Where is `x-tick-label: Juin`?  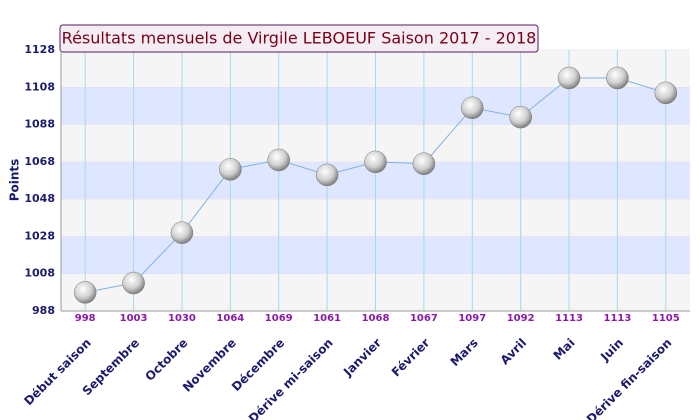
x-tick-label: Juin is located at coordinates (611, 350).